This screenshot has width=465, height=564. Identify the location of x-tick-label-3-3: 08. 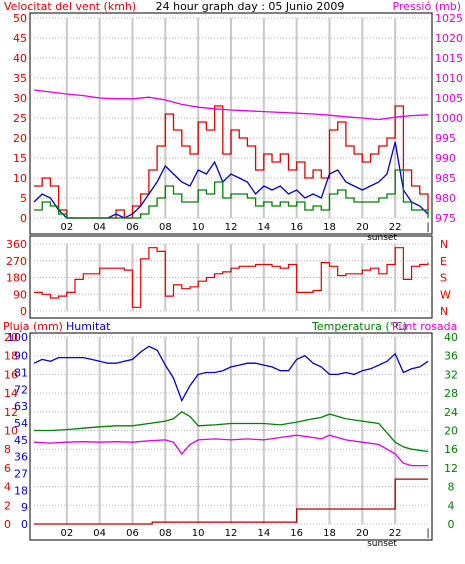
(165, 533).